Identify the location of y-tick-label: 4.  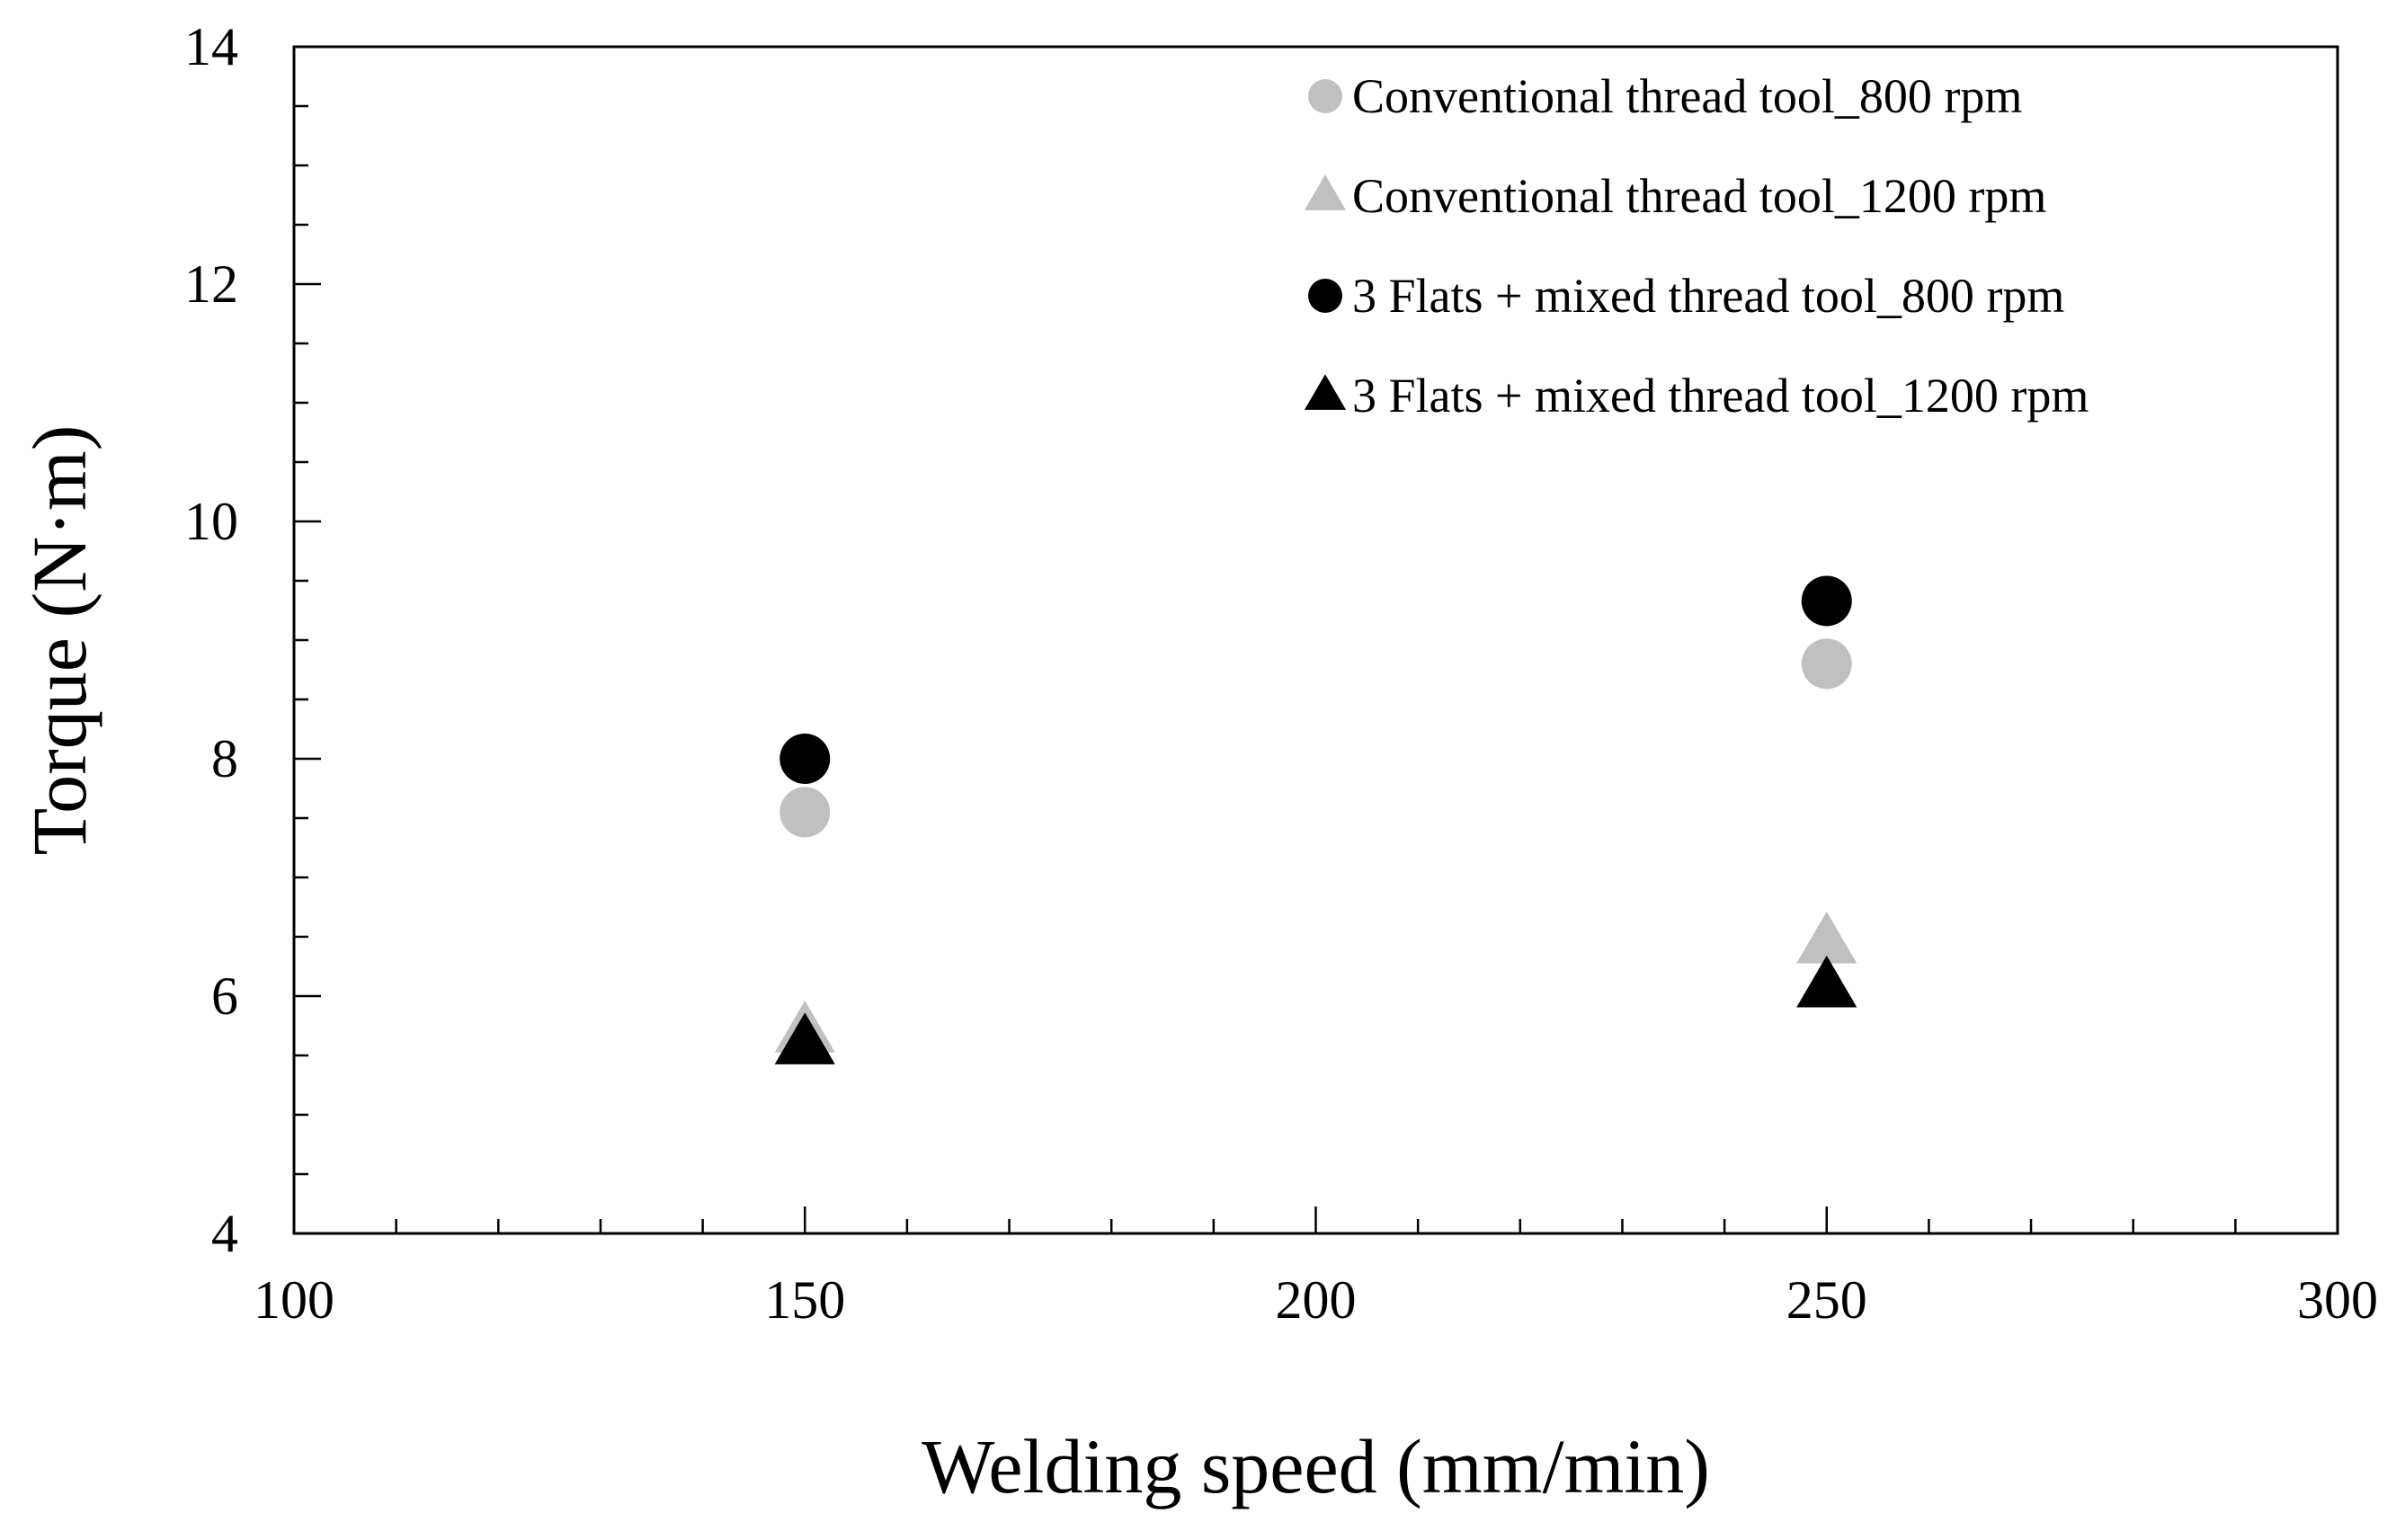
(224, 1234).